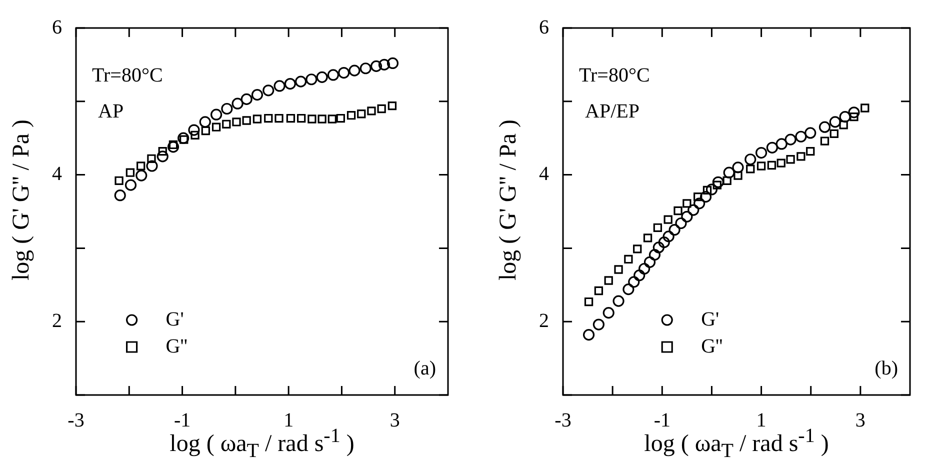 Image resolution: width=927 pixels, height=474 pixels. What do you see at coordinates (425, 368) in the screenshot?
I see `annotation: (a)` at bounding box center [425, 368].